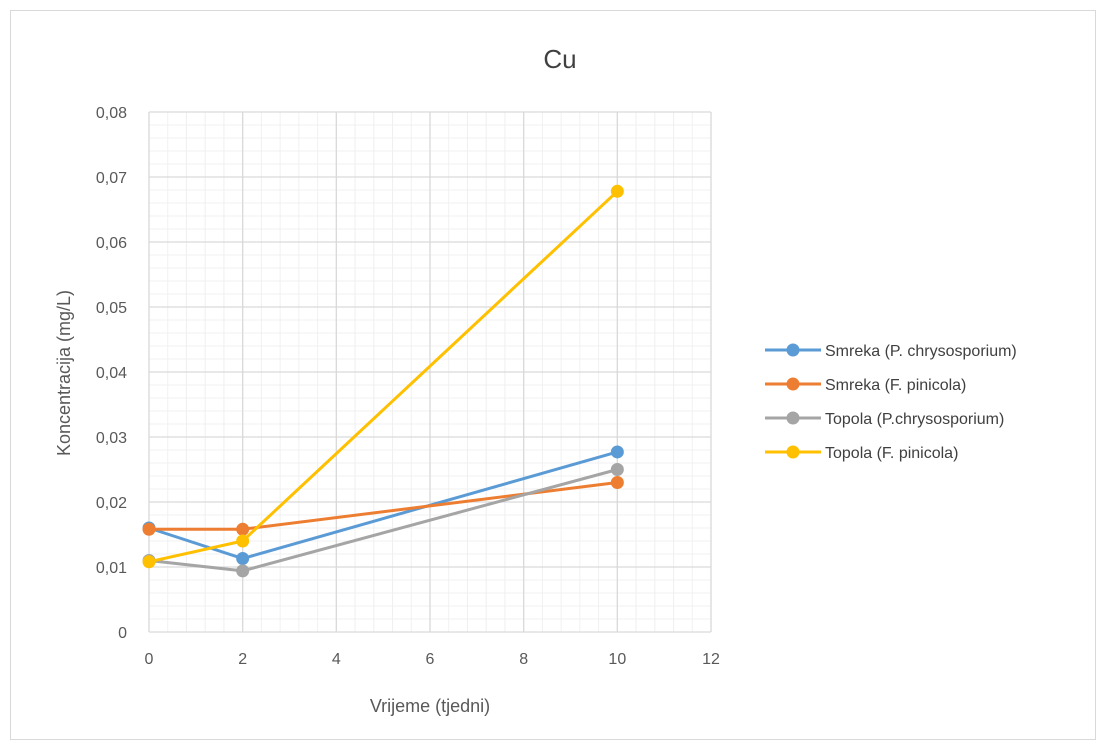 Image resolution: width=1101 pixels, height=746 pixels. I want to click on x-tick-label: 0, so click(149, 659).